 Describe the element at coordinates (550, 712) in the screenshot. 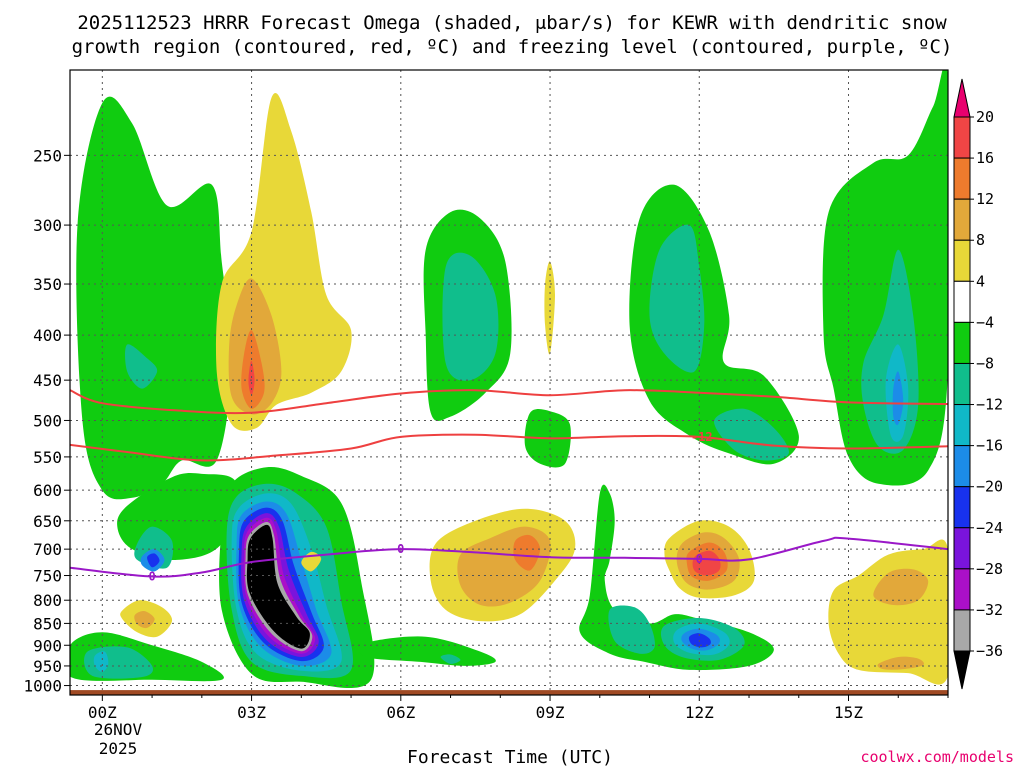

I see `x-tick-label-09Z: 09Z` at that location.